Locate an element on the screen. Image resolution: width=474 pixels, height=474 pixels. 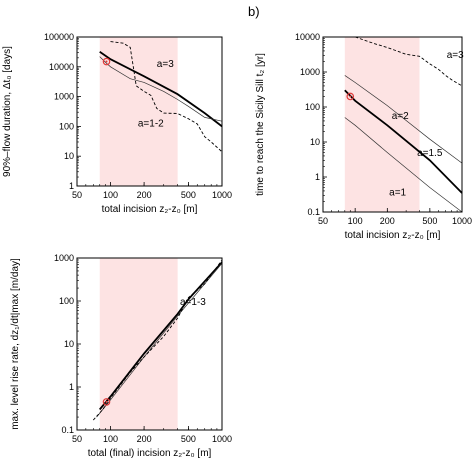
y-axis-label: max. level rise rate, dz₁/dt|max [m/day] is located at coordinates (15, 344).